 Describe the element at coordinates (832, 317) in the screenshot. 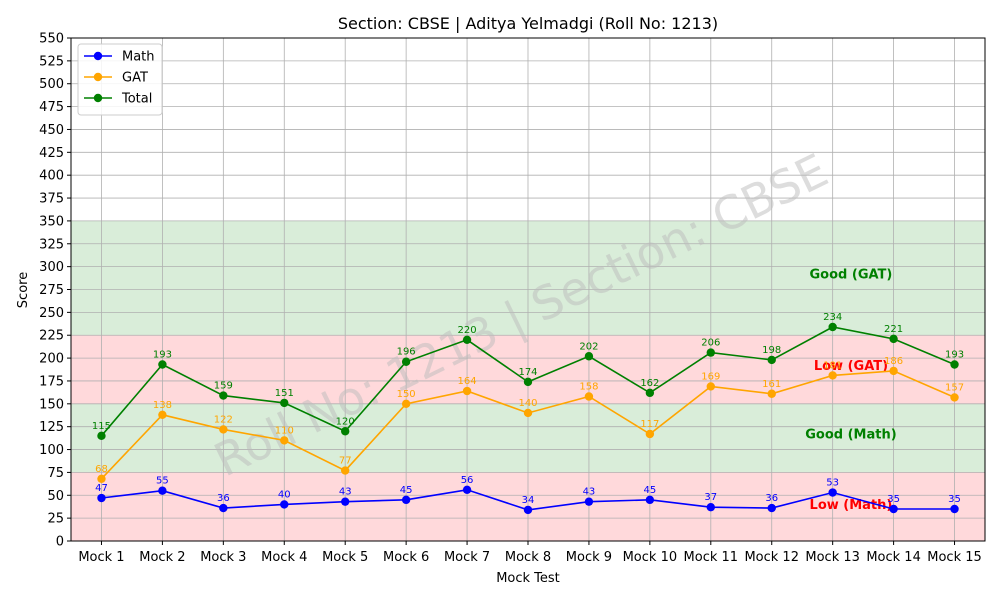

I see `data-label-total: 234` at that location.